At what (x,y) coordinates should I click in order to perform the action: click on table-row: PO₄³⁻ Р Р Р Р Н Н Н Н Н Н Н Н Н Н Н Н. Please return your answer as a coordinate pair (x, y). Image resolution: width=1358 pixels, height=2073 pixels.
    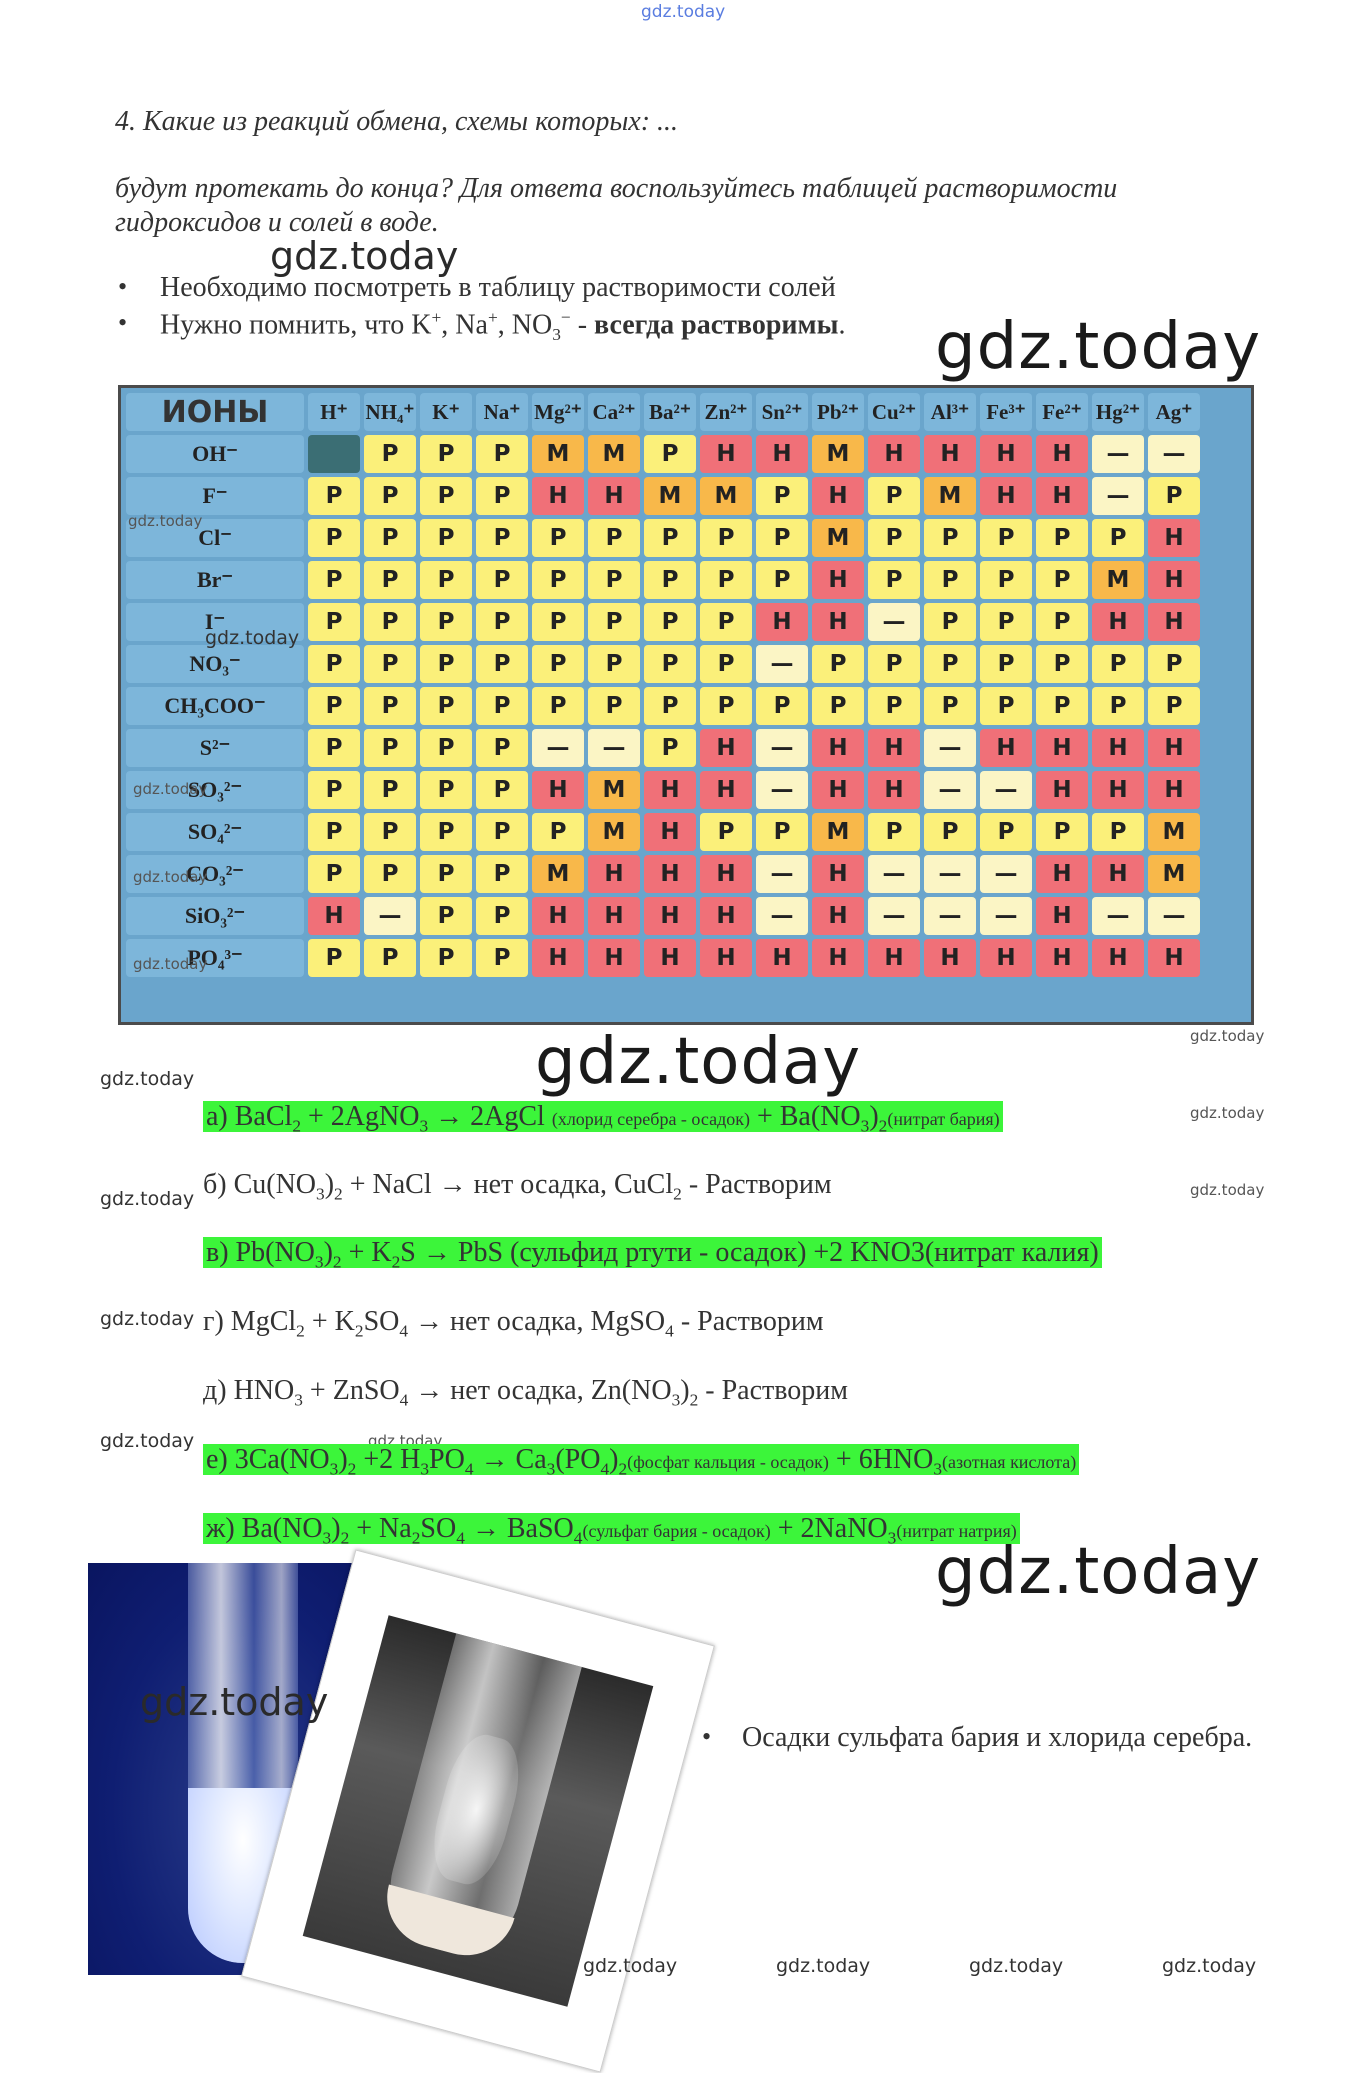
    Looking at the image, I should click on (663, 958).